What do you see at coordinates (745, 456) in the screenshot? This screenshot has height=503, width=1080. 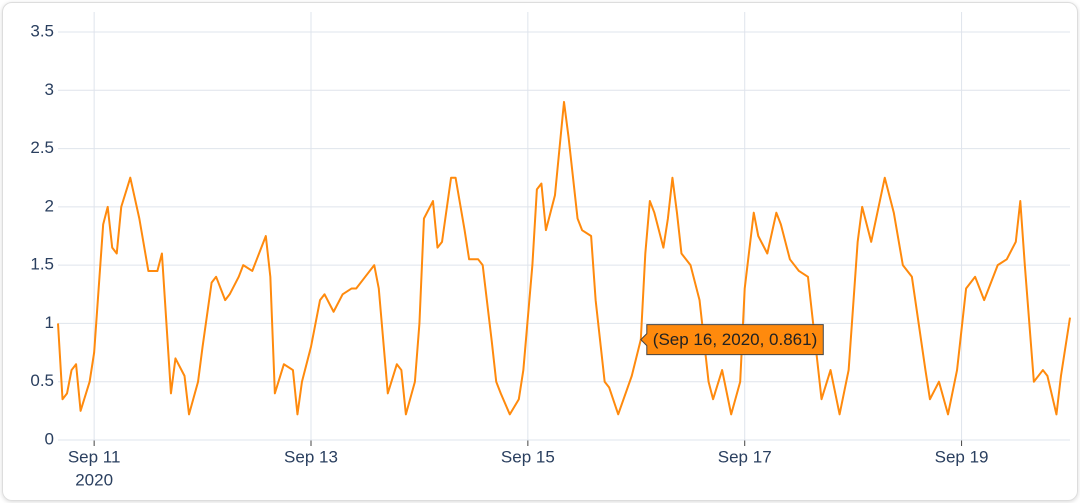 I see `x-tick-label: Sep 17` at bounding box center [745, 456].